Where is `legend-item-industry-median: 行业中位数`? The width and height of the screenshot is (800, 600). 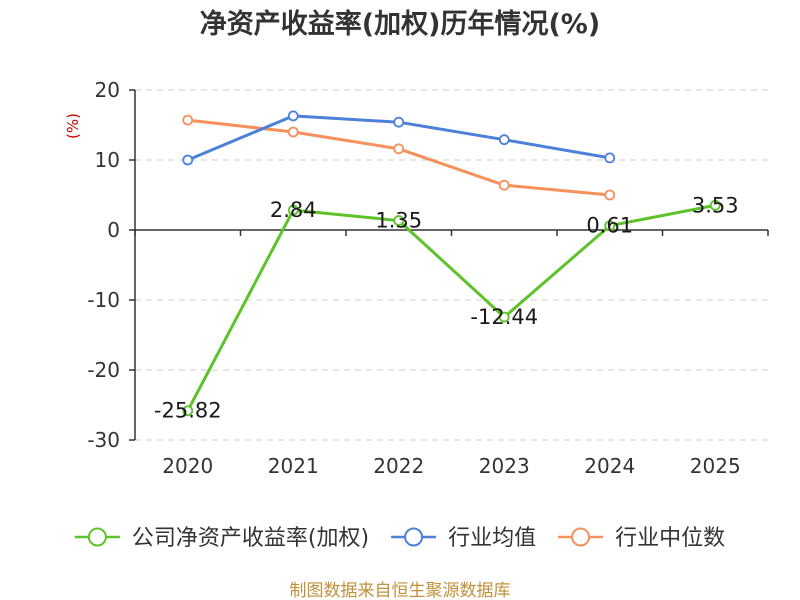
legend-item-industry-median: 行业中位数 is located at coordinates (641, 538).